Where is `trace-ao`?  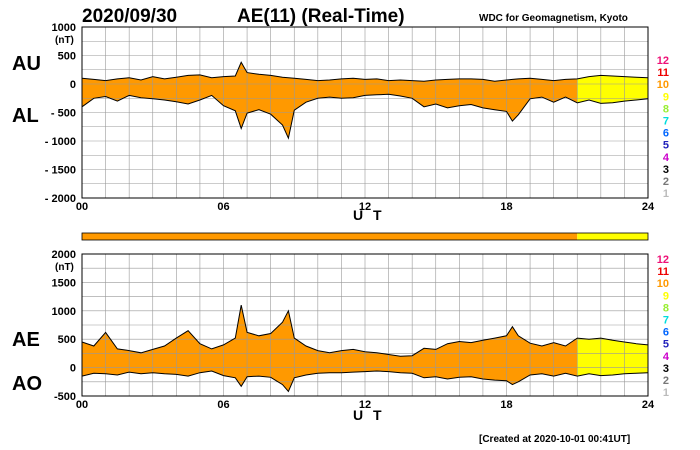 trace-ao is located at coordinates (365, 381).